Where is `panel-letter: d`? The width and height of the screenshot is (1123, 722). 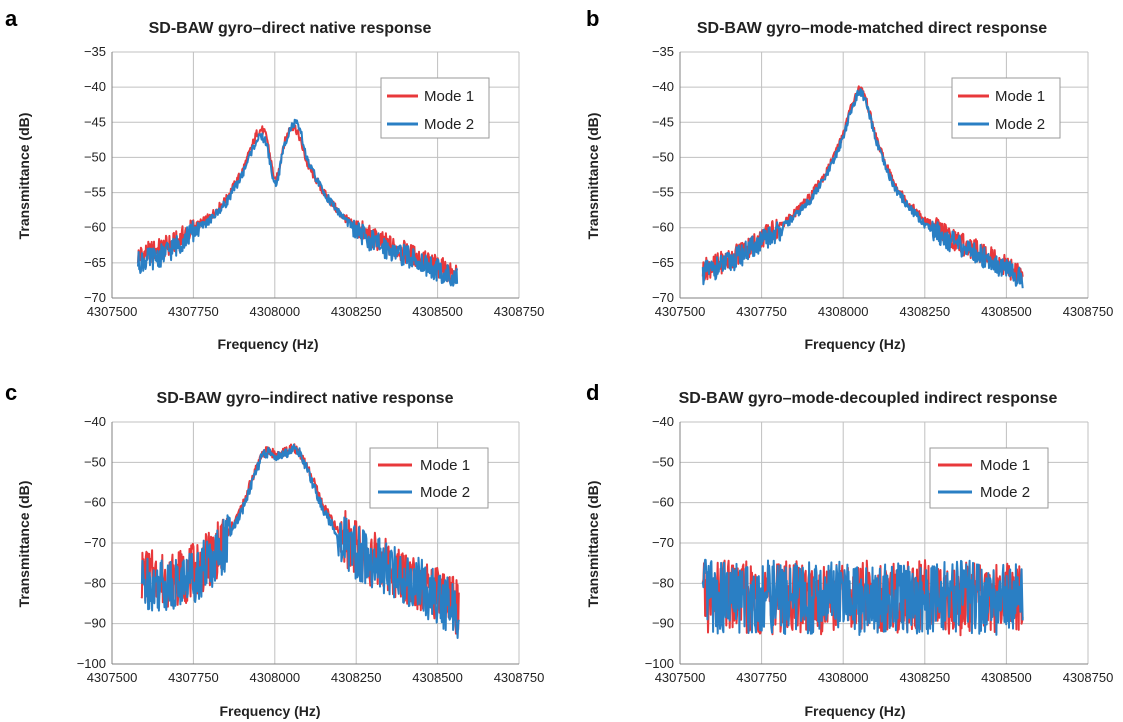 panel-letter: d is located at coordinates (592, 392).